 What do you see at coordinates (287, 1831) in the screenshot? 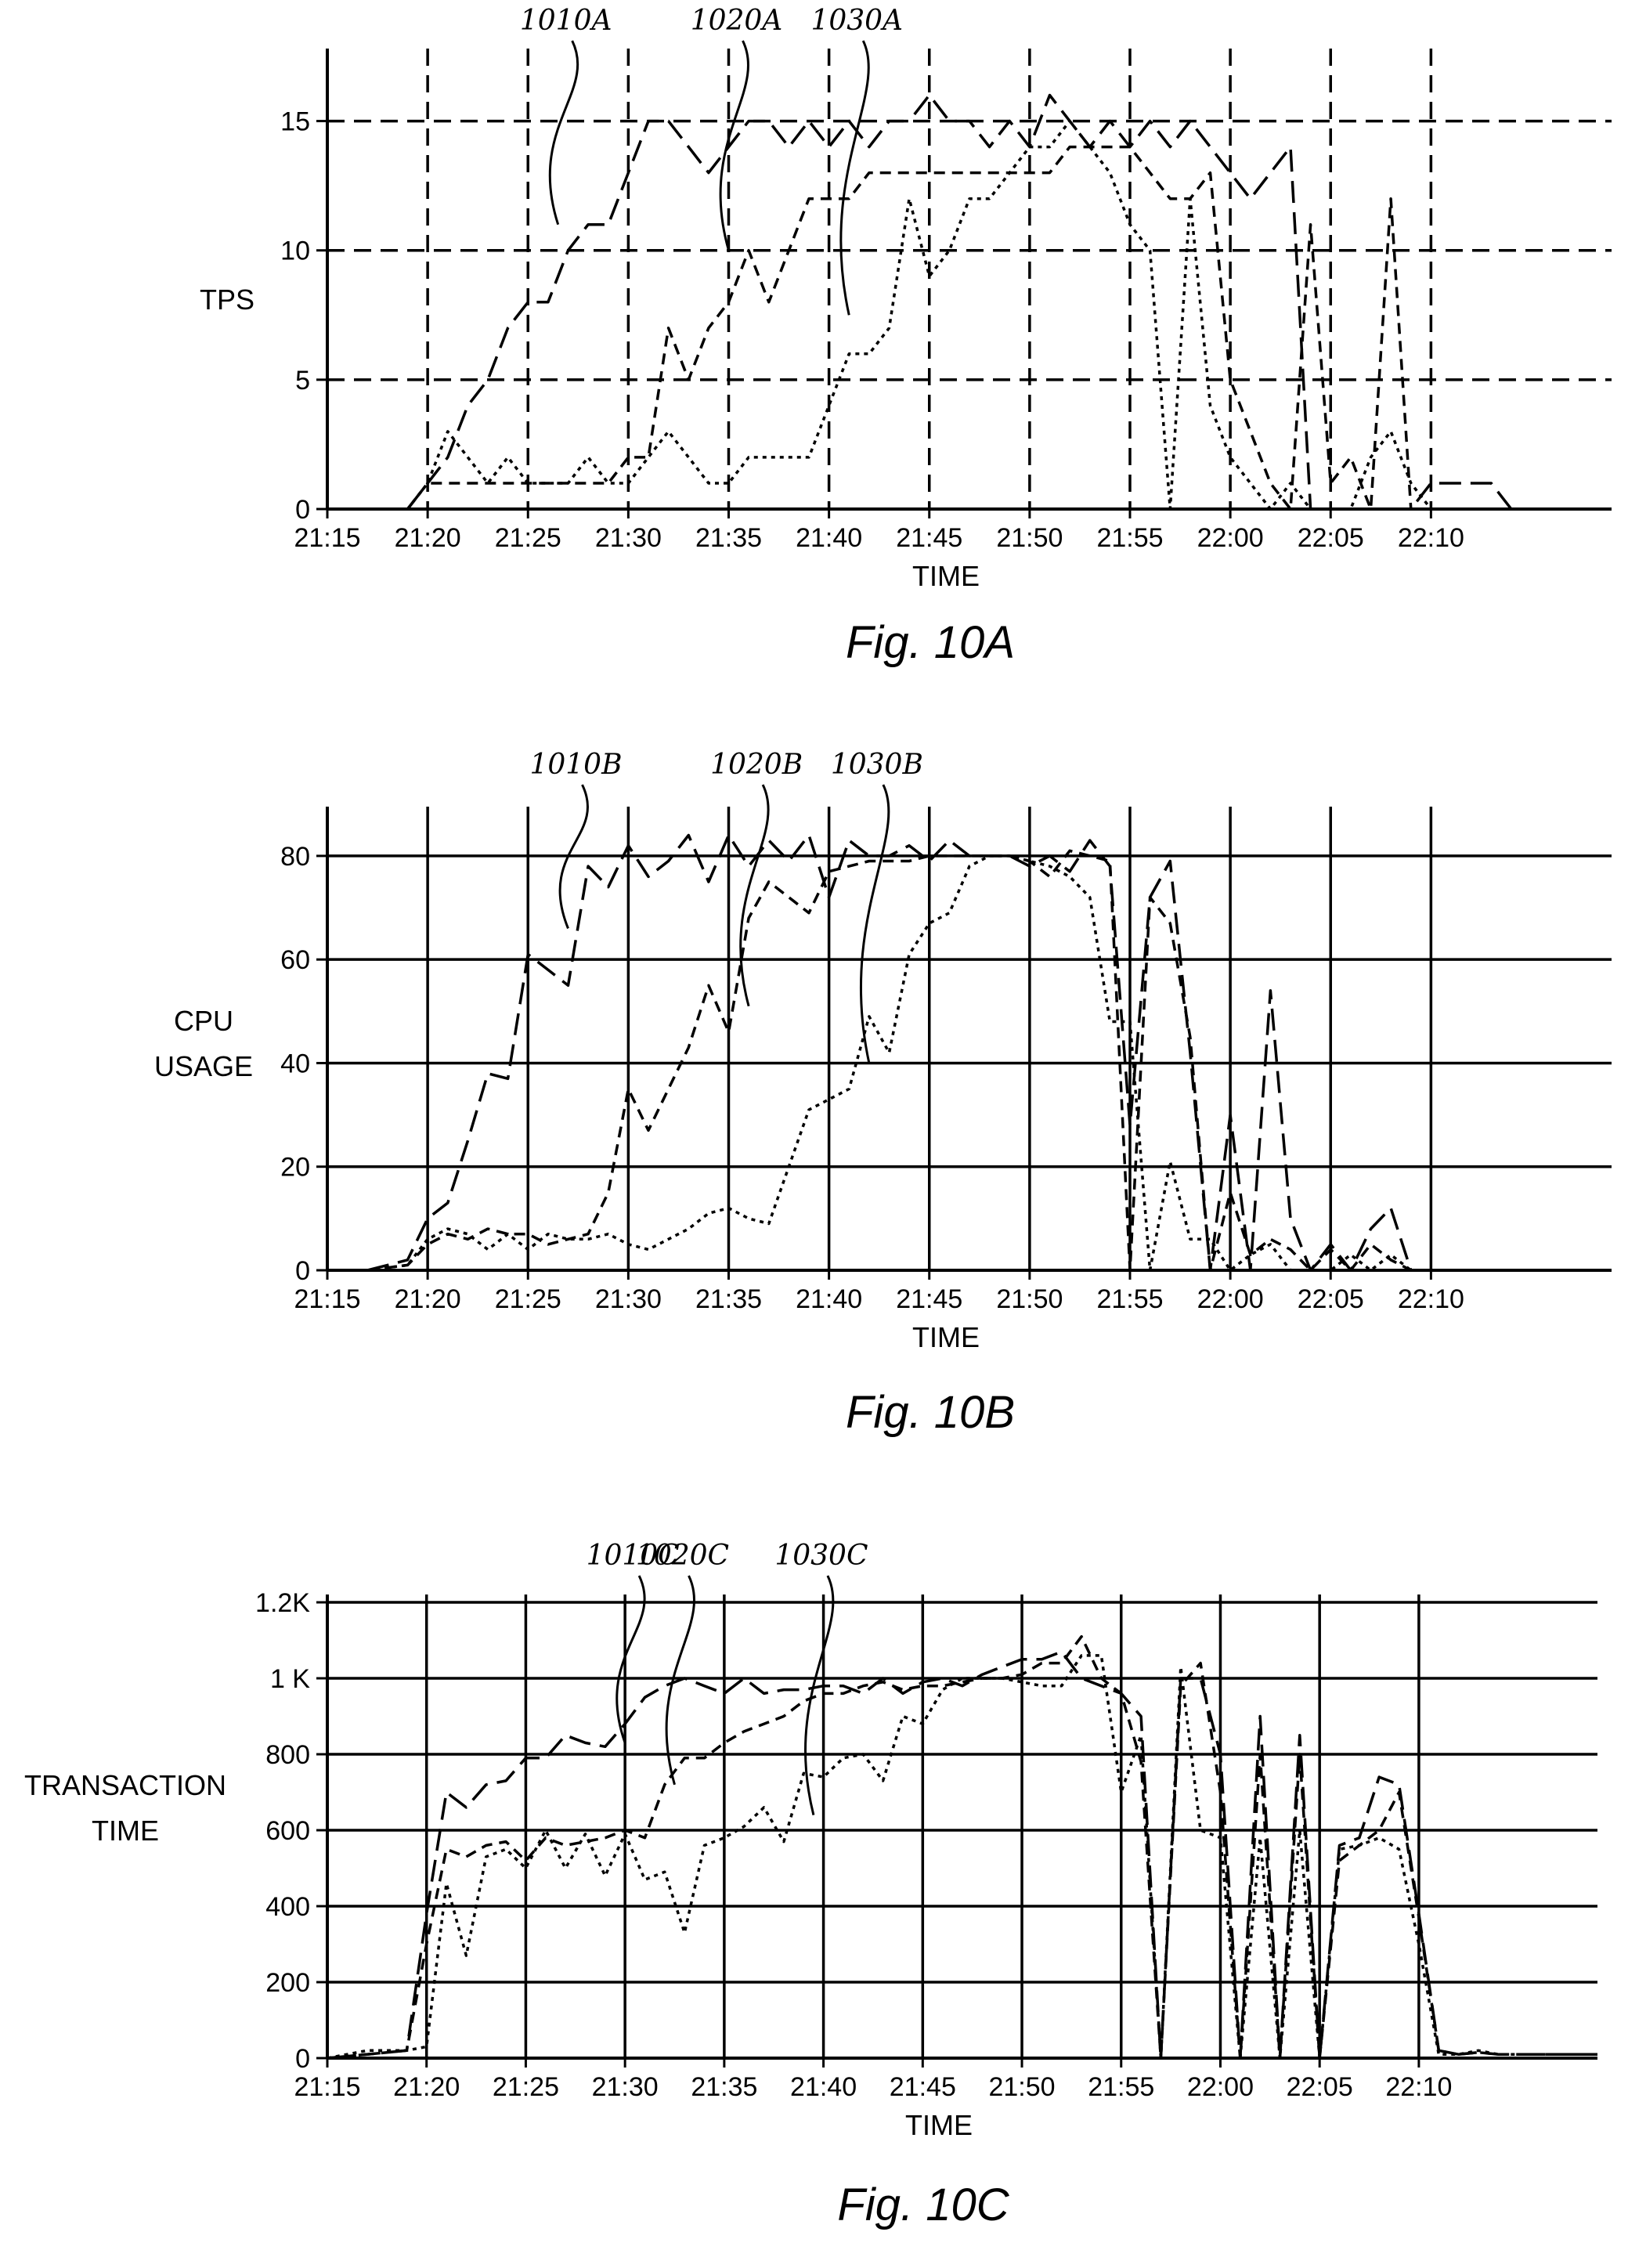
I see `y-tick-label: 600` at bounding box center [287, 1831].